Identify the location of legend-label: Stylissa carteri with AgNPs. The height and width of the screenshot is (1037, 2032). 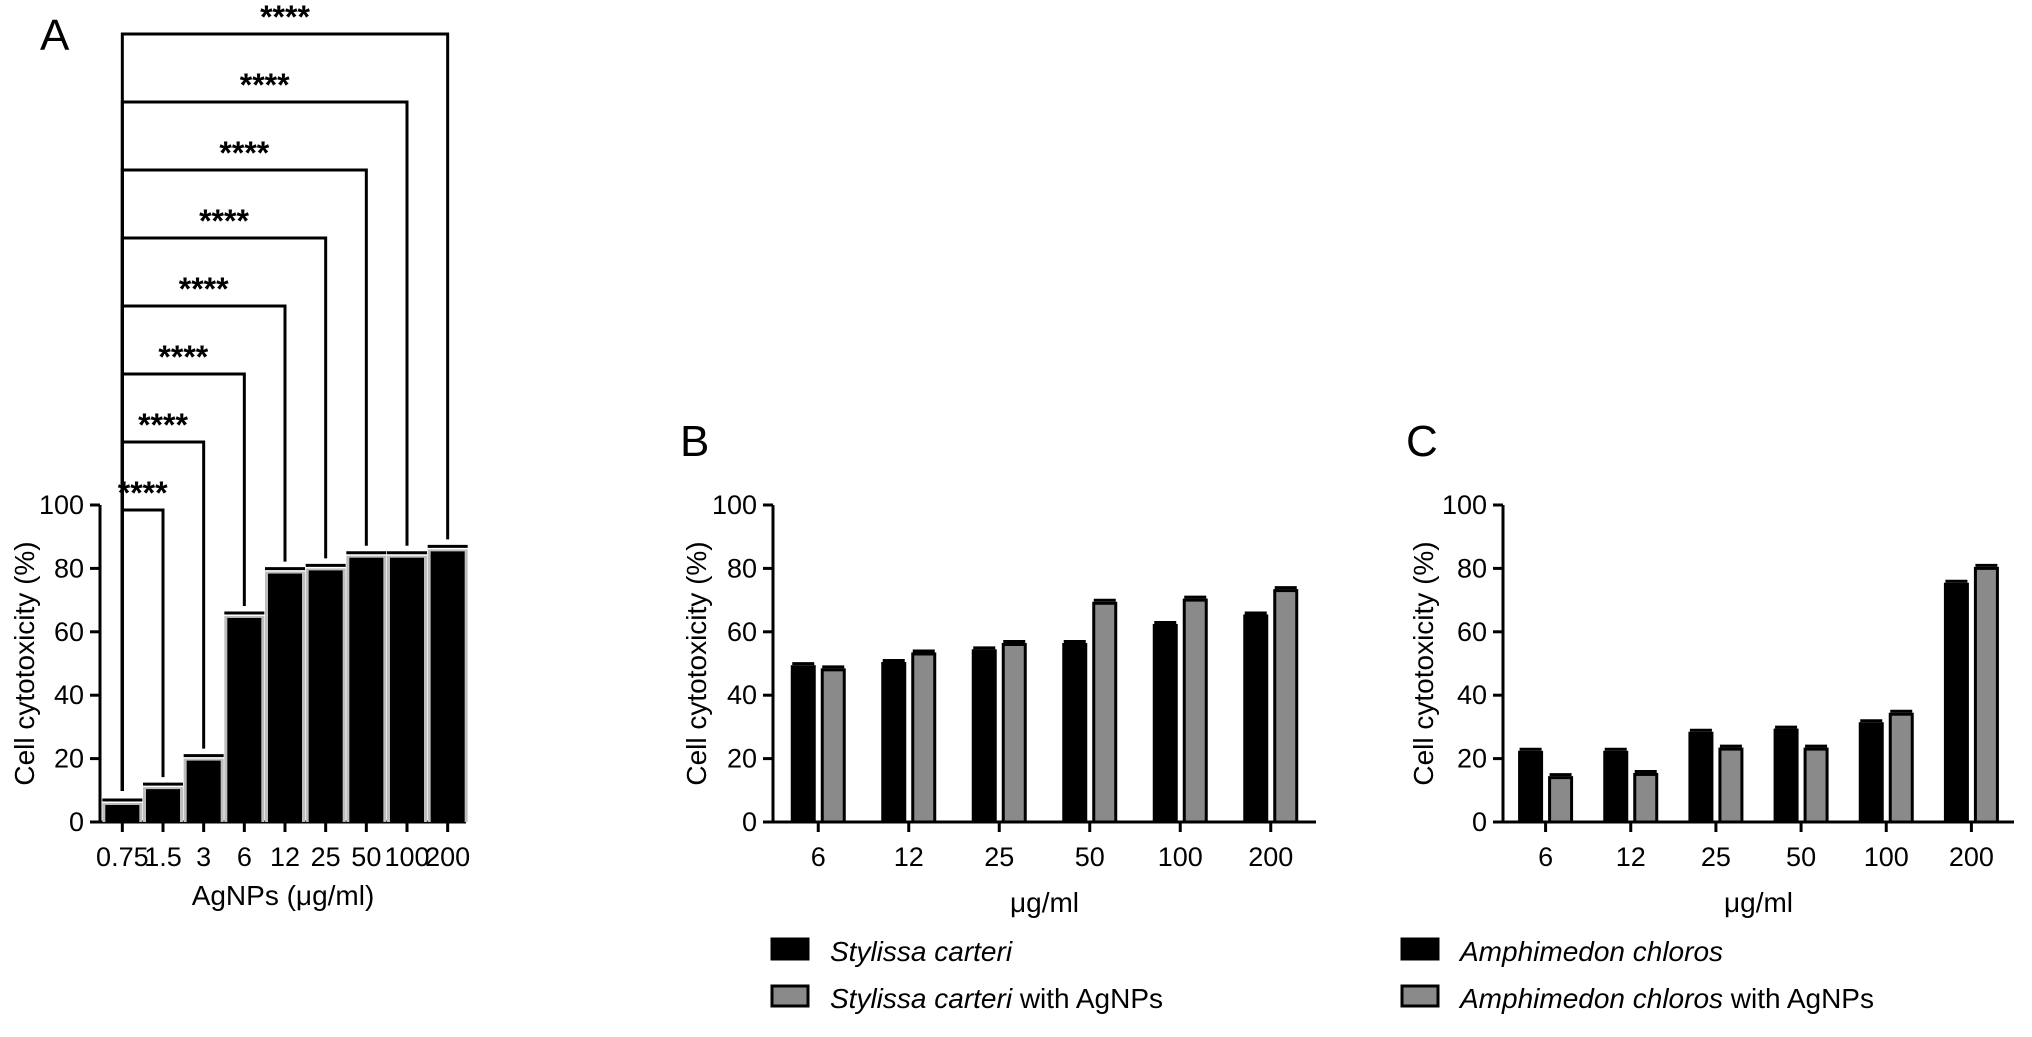
(996, 998).